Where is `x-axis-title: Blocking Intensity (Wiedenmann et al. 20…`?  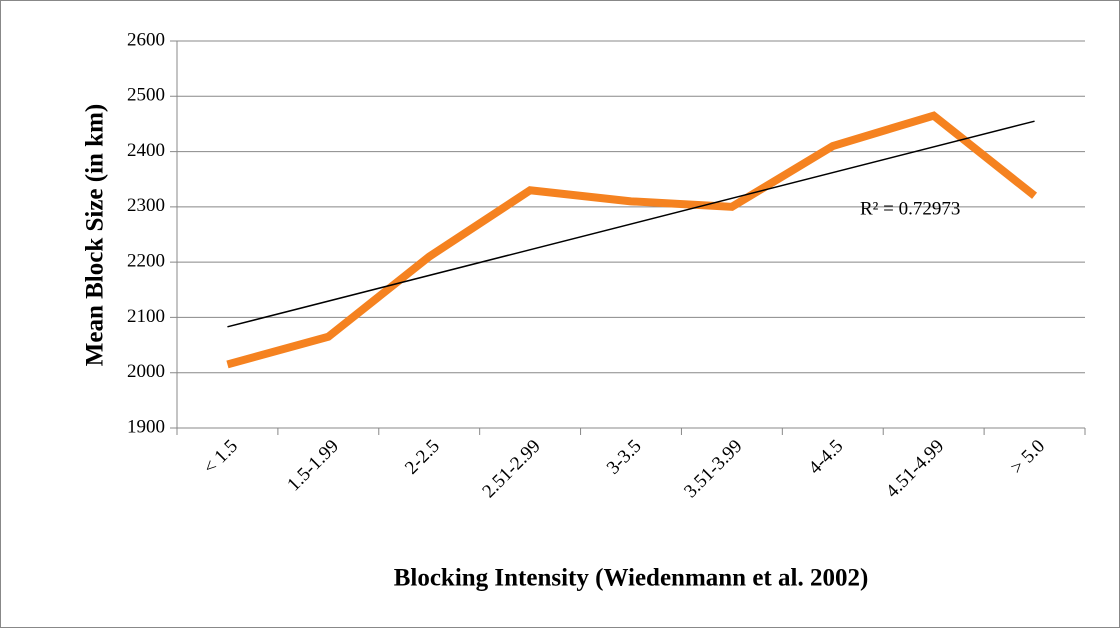
x-axis-title: Blocking Intensity (Wiedenmann et al. 20… is located at coordinates (631, 578).